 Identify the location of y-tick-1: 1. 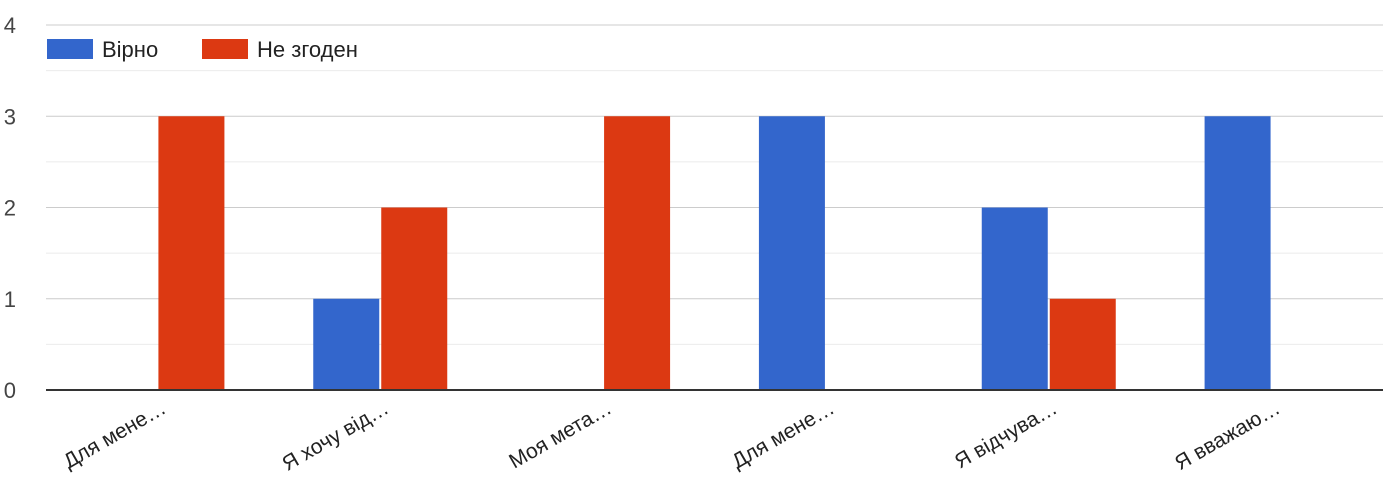
(10, 299).